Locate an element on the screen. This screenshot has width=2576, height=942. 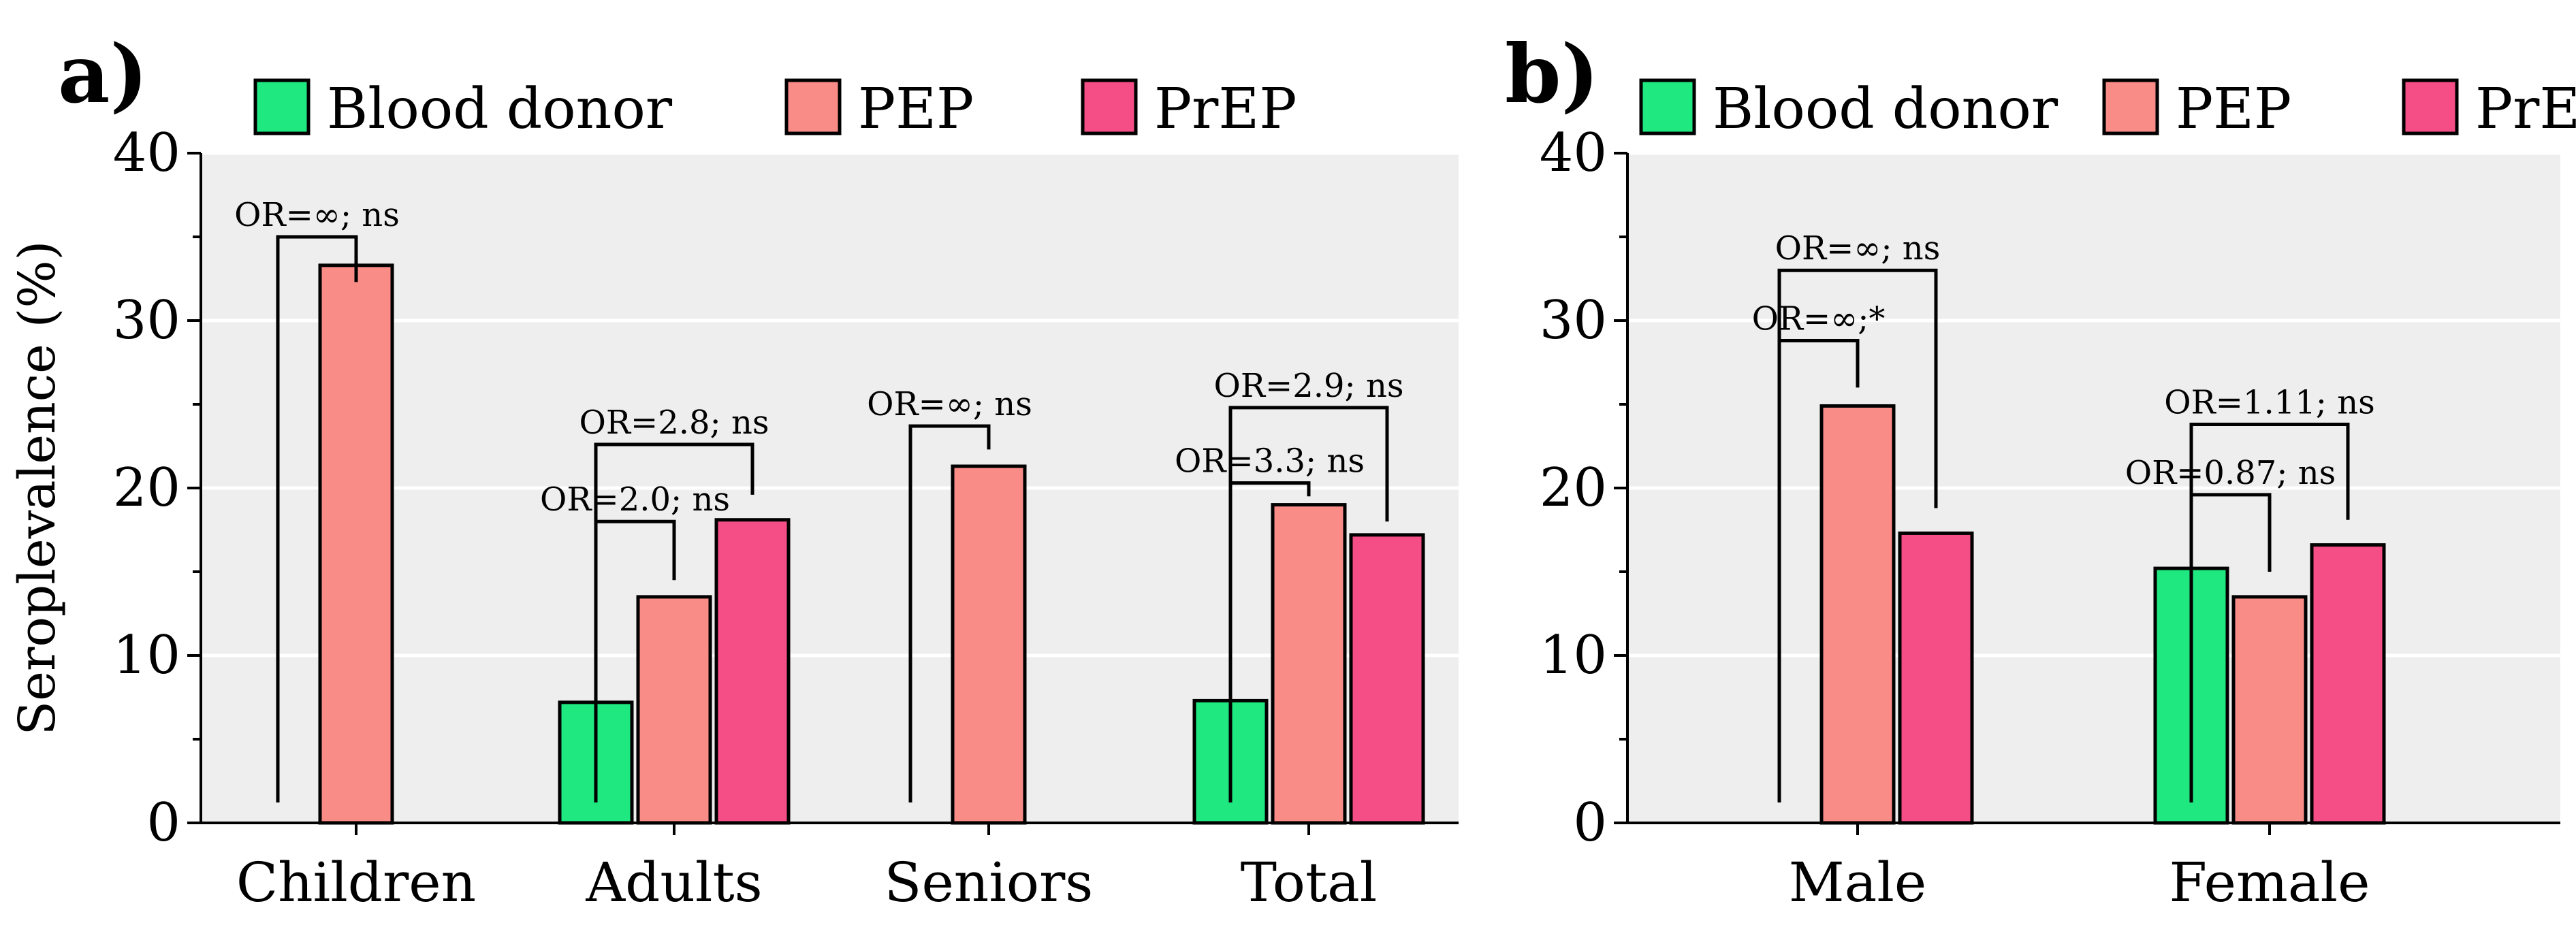
bar-prep-total is located at coordinates (1387, 679).